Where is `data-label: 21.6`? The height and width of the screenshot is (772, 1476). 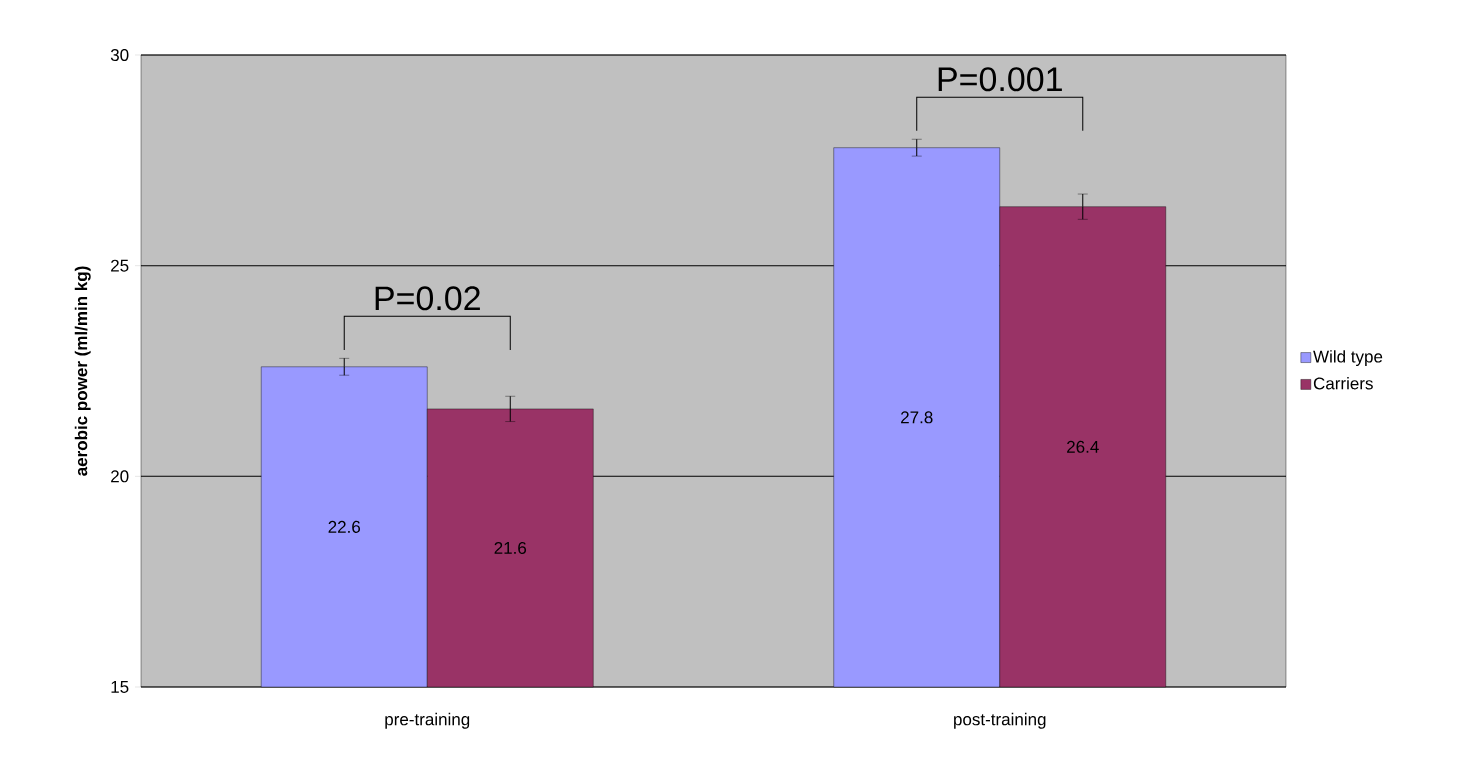 data-label: 21.6 is located at coordinates (510, 547).